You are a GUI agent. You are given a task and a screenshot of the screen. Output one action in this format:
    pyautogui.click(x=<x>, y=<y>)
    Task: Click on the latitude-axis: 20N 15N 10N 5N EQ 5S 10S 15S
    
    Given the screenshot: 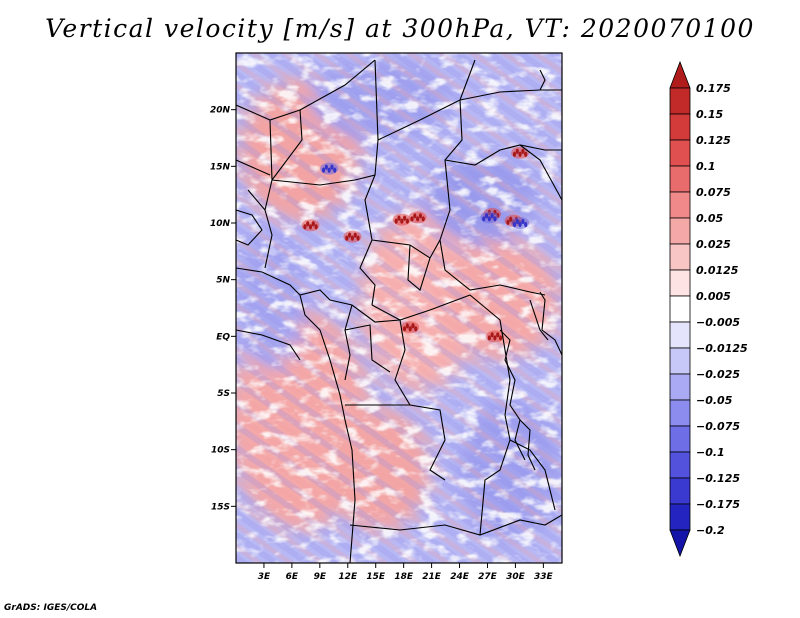 What is the action you would take?
    pyautogui.click(x=223, y=309)
    